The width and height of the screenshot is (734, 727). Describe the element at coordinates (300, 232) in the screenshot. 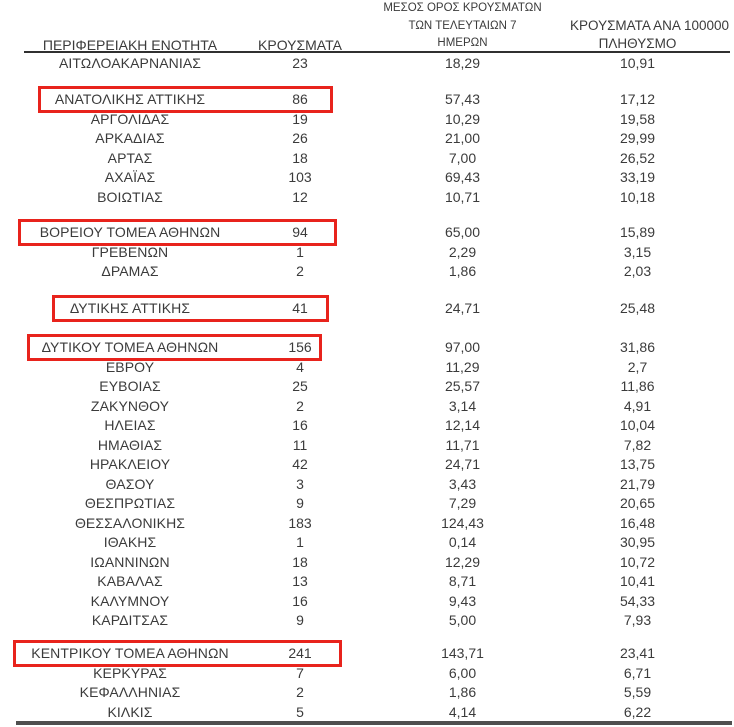

I see `cases-value: 94` at that location.